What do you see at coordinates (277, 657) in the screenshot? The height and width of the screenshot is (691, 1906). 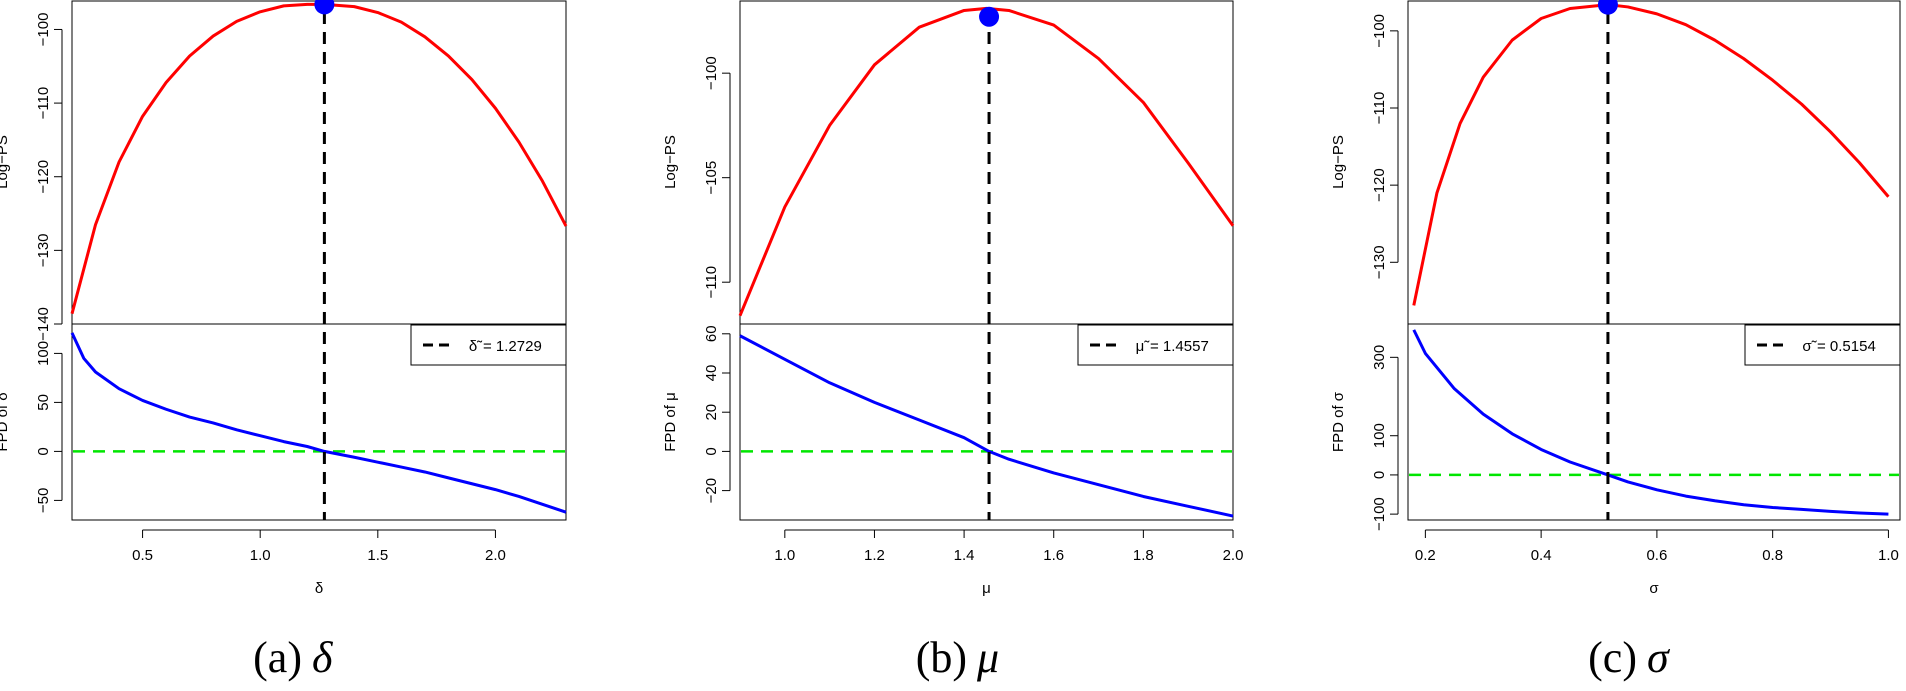 I see `caption-prefix: (a)` at bounding box center [277, 657].